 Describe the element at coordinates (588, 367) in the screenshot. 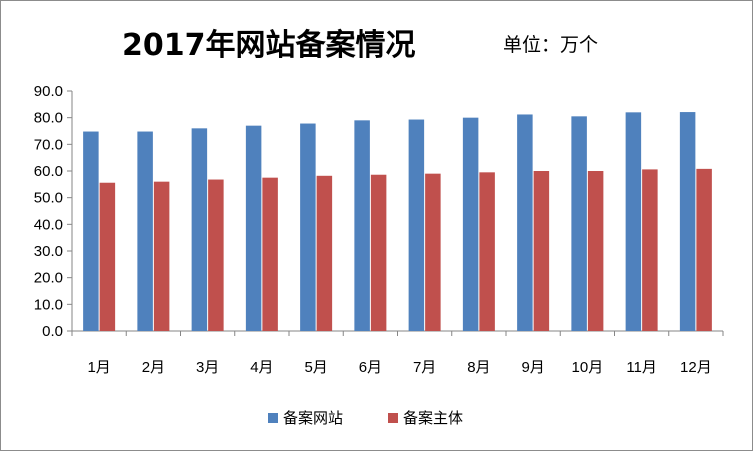

I see `x-tick-label: 10月` at that location.